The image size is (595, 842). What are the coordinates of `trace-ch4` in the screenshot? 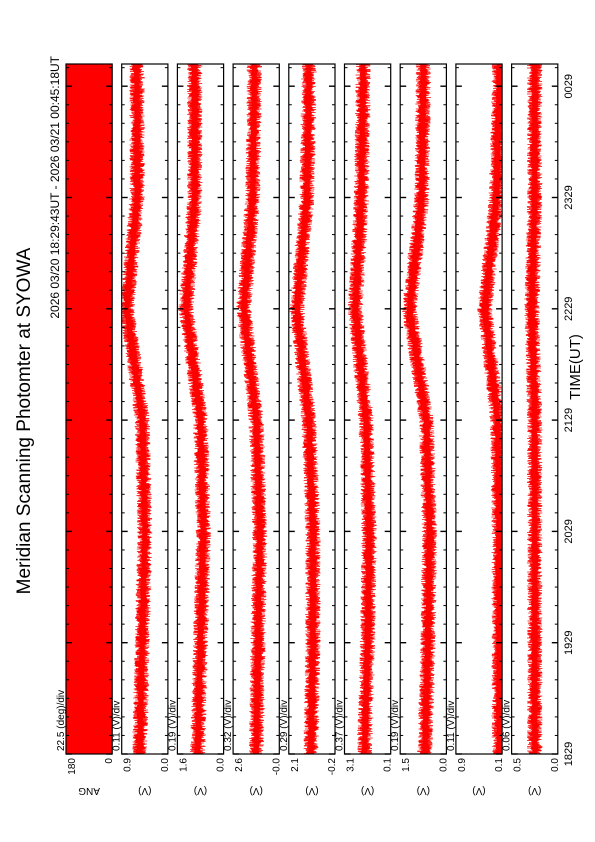 It's located at (305, 409).